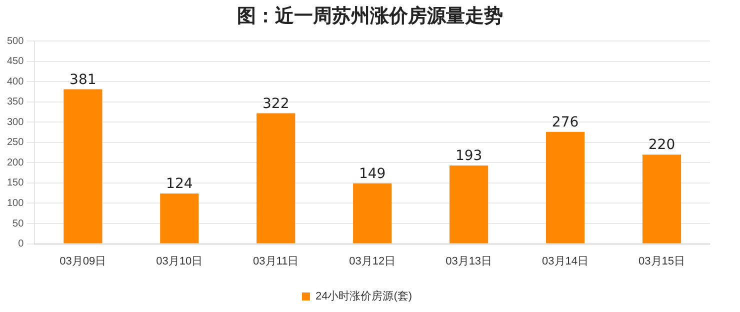 The width and height of the screenshot is (740, 312). I want to click on y-tick-label: 100, so click(15, 203).